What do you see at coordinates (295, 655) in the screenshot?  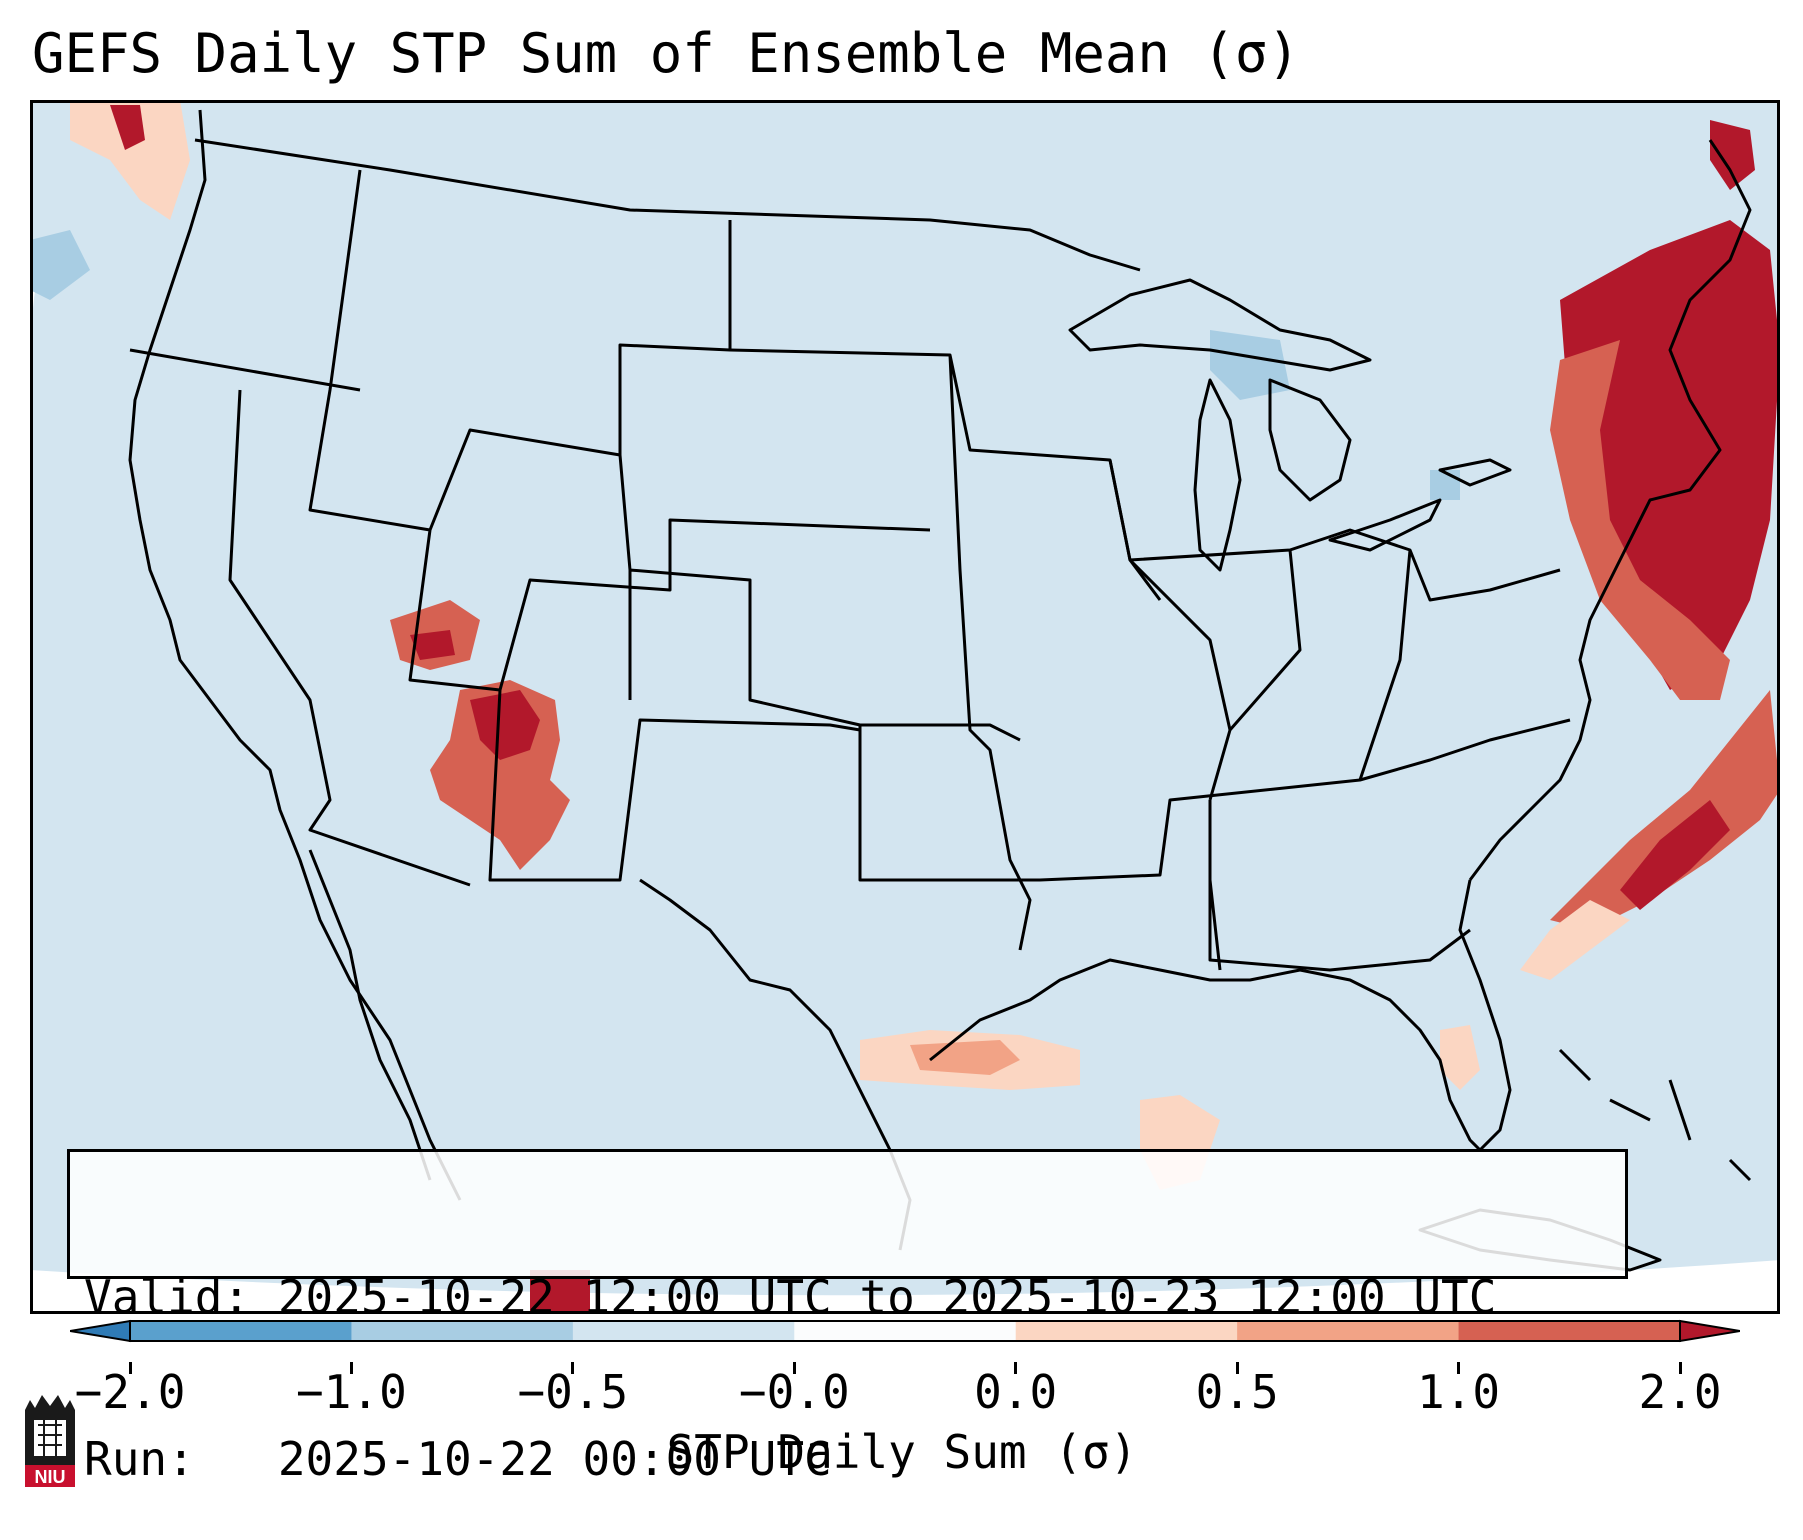 I see `west-coastline` at bounding box center [295, 655].